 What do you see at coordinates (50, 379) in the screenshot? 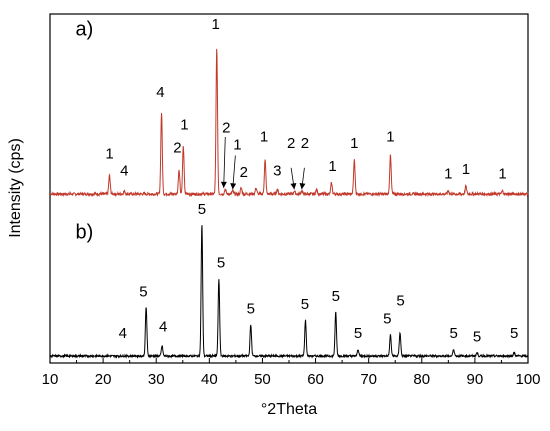
I see `x-tick-label: 10` at bounding box center [50, 379].